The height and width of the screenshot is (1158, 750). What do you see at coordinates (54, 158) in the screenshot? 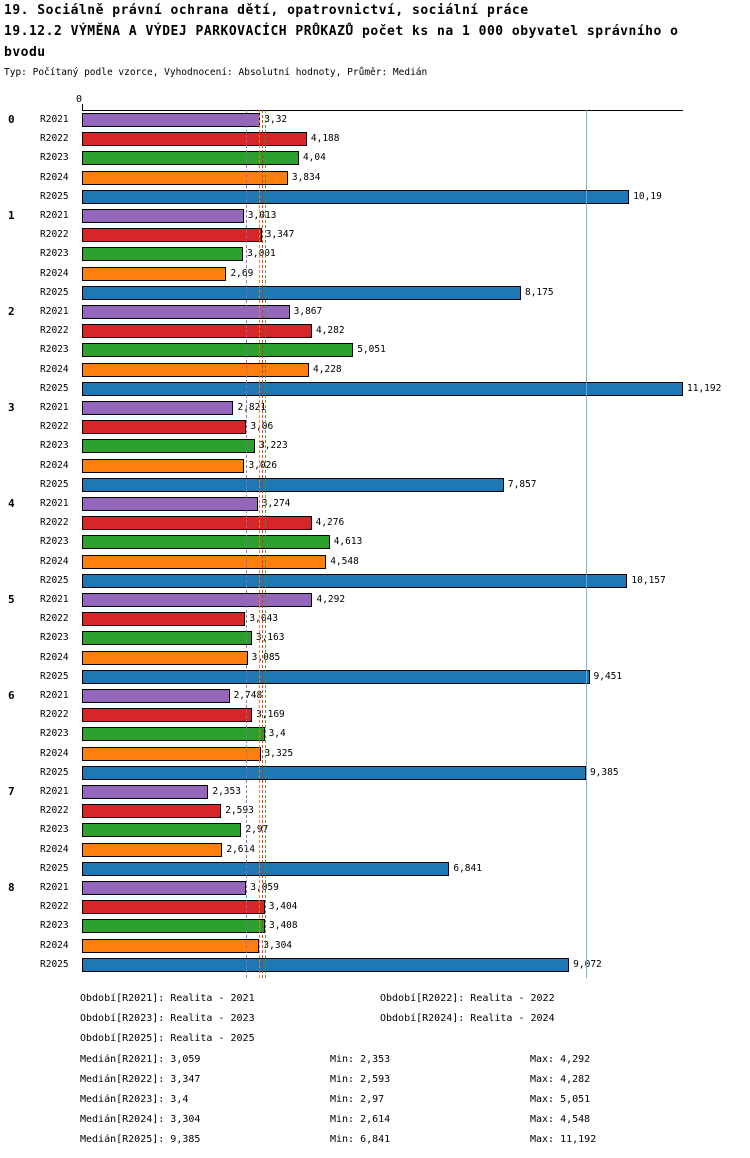
I see `series-label-r2023-g0: R2023` at bounding box center [54, 158].